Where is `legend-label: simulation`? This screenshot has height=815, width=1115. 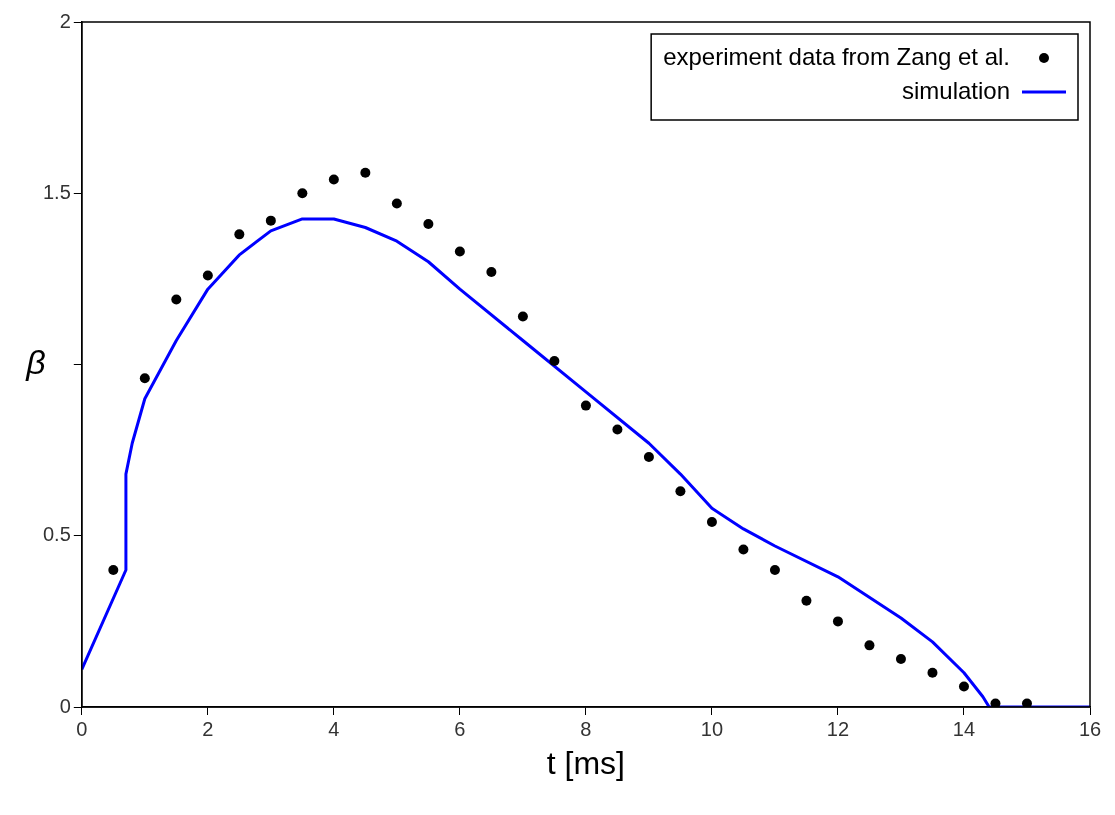
legend-label: simulation is located at coordinates (955, 90).